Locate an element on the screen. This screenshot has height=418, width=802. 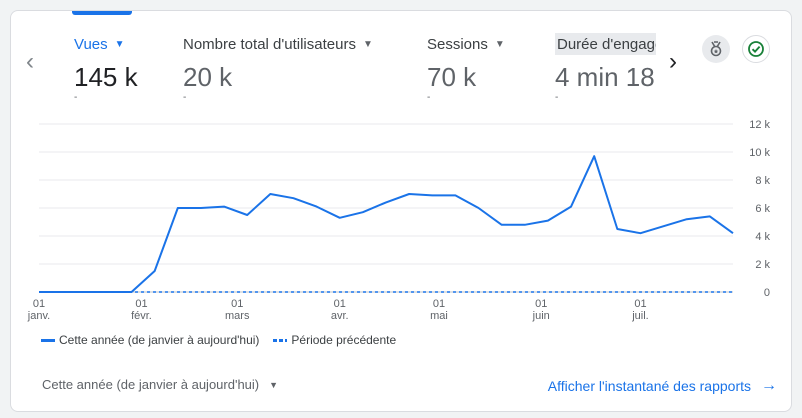
metric-views: Vues ▼ 145 k - is located at coordinates (106, 68).